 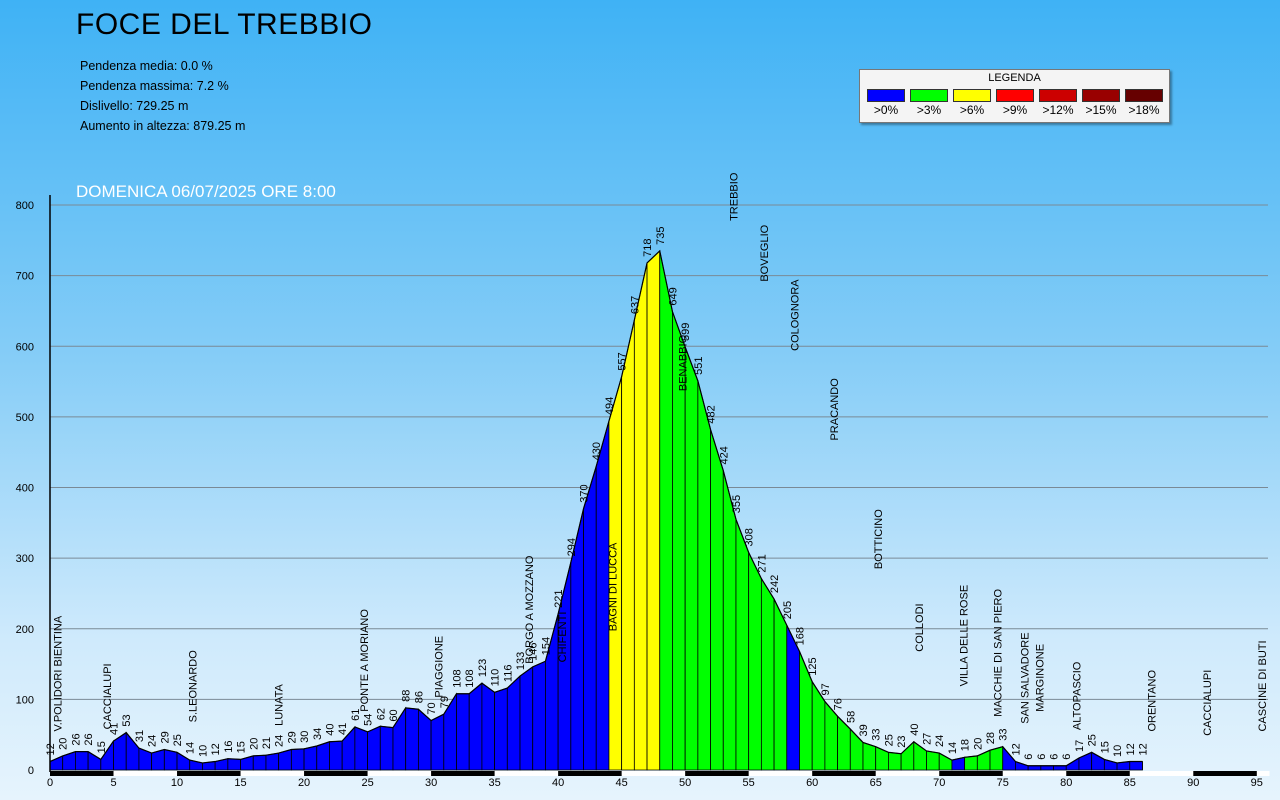 What do you see at coordinates (496, 678) in the screenshot?
I see `elevation-label: 110` at bounding box center [496, 678].